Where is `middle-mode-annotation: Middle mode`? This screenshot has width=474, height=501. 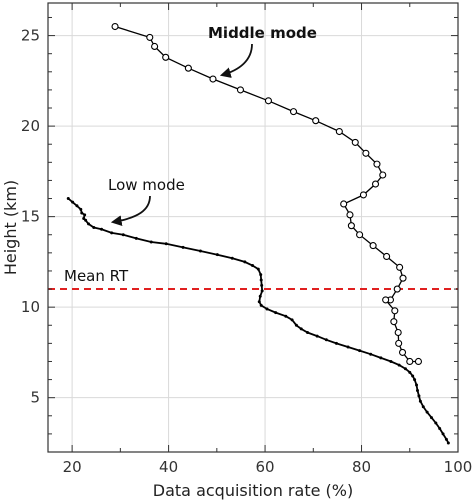 middle-mode-annotation: Middle mode is located at coordinates (262, 33).